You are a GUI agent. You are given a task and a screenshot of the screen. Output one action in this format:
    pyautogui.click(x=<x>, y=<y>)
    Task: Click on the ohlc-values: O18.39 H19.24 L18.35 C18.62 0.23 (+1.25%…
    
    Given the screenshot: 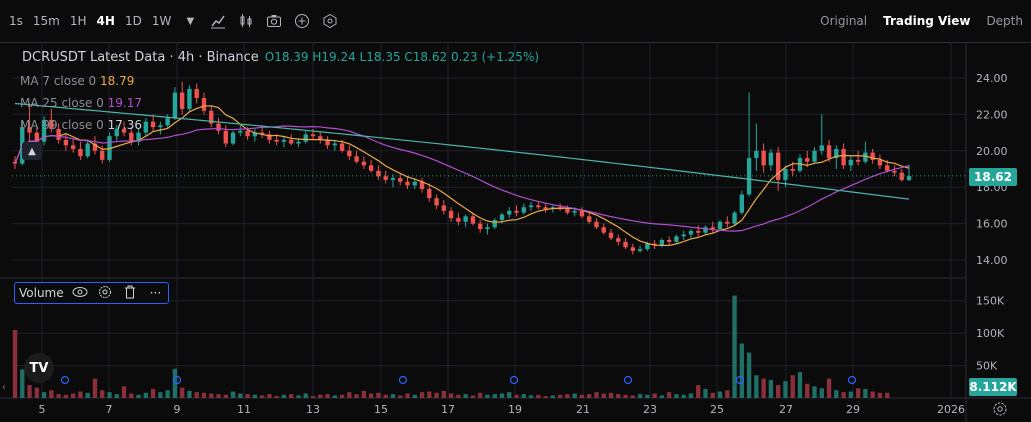 What is the action you would take?
    pyautogui.click(x=402, y=57)
    